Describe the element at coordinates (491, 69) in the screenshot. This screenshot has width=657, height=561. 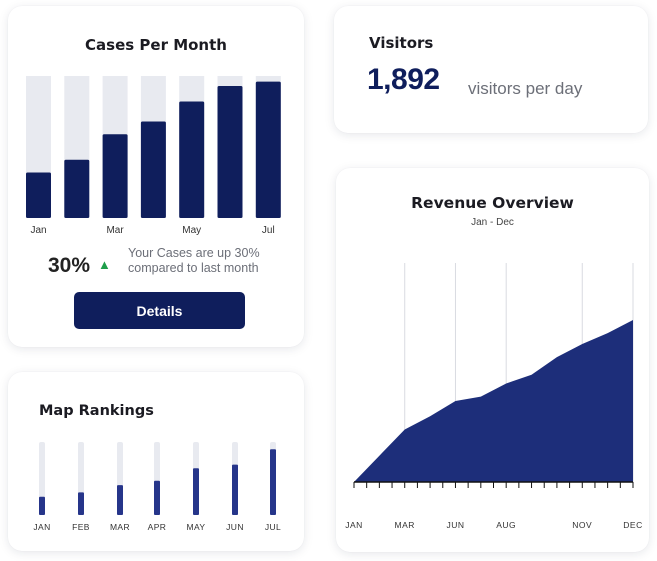
I see `visitors-card: Visitors 1,892 visitors per day` at that location.